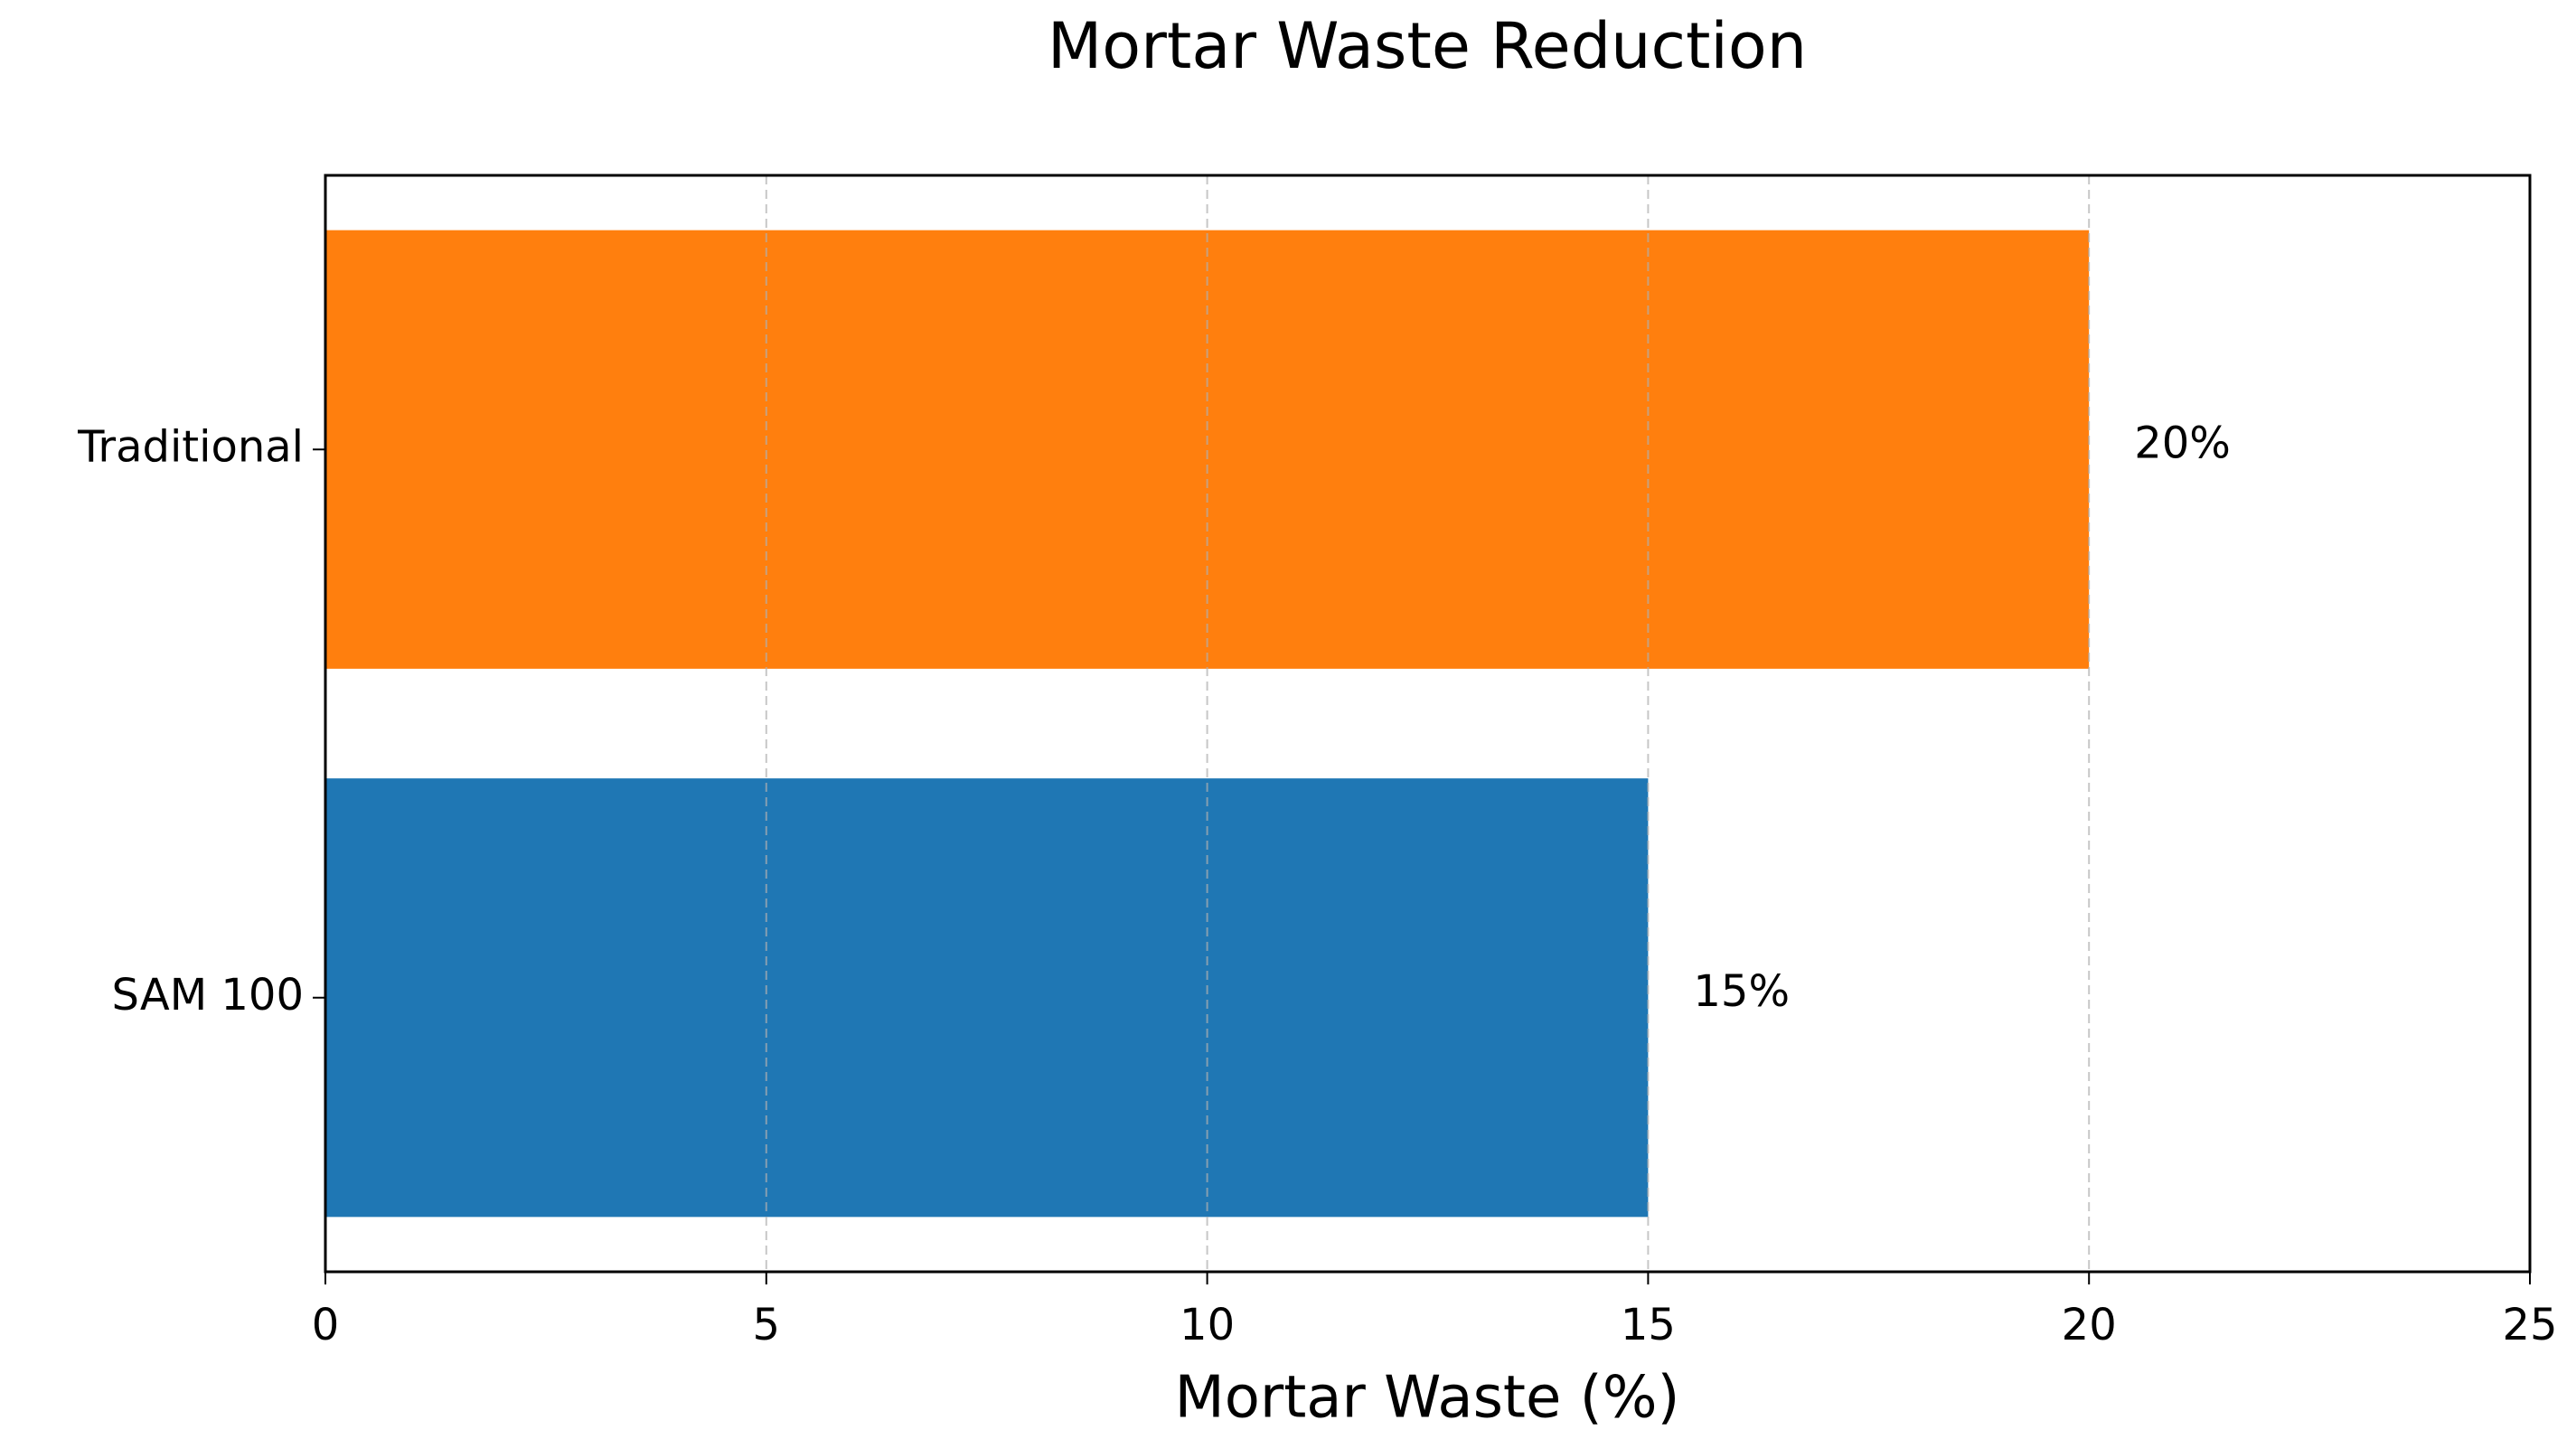  What do you see at coordinates (326, 1325) in the screenshot?
I see `x-tick-label: 0` at bounding box center [326, 1325].